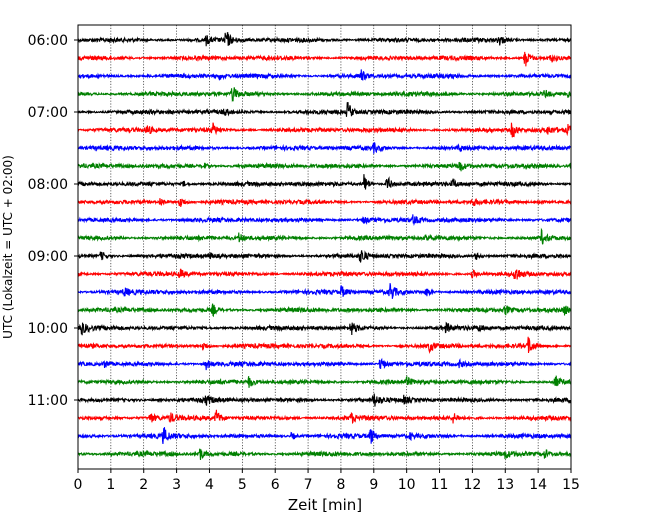 The height and width of the screenshot is (520, 650). I want to click on x-tick-label: 15, so click(571, 485).